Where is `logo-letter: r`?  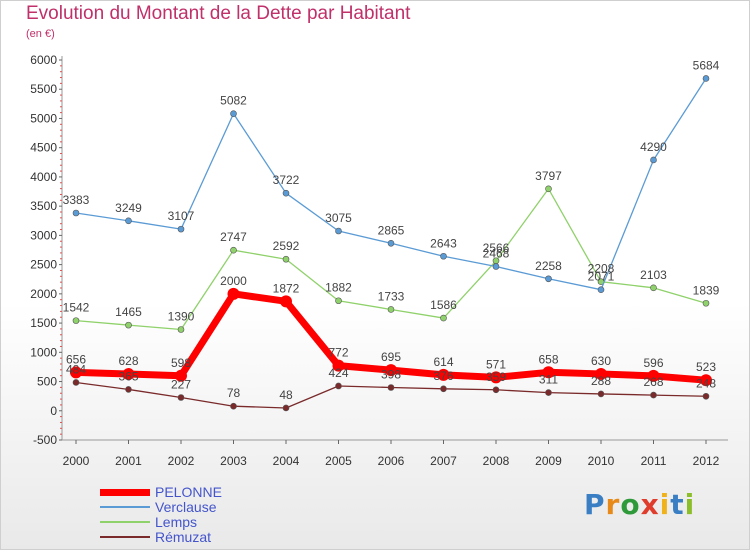 logo-letter: r is located at coordinates (613, 504).